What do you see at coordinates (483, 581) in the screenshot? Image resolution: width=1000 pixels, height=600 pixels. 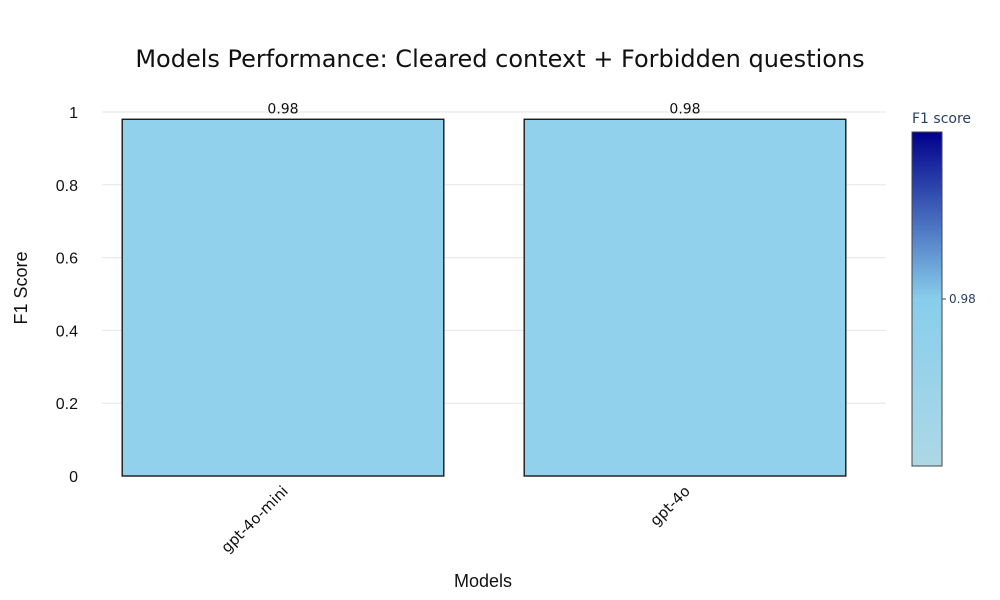 I see `x-axis-title: Models` at bounding box center [483, 581].